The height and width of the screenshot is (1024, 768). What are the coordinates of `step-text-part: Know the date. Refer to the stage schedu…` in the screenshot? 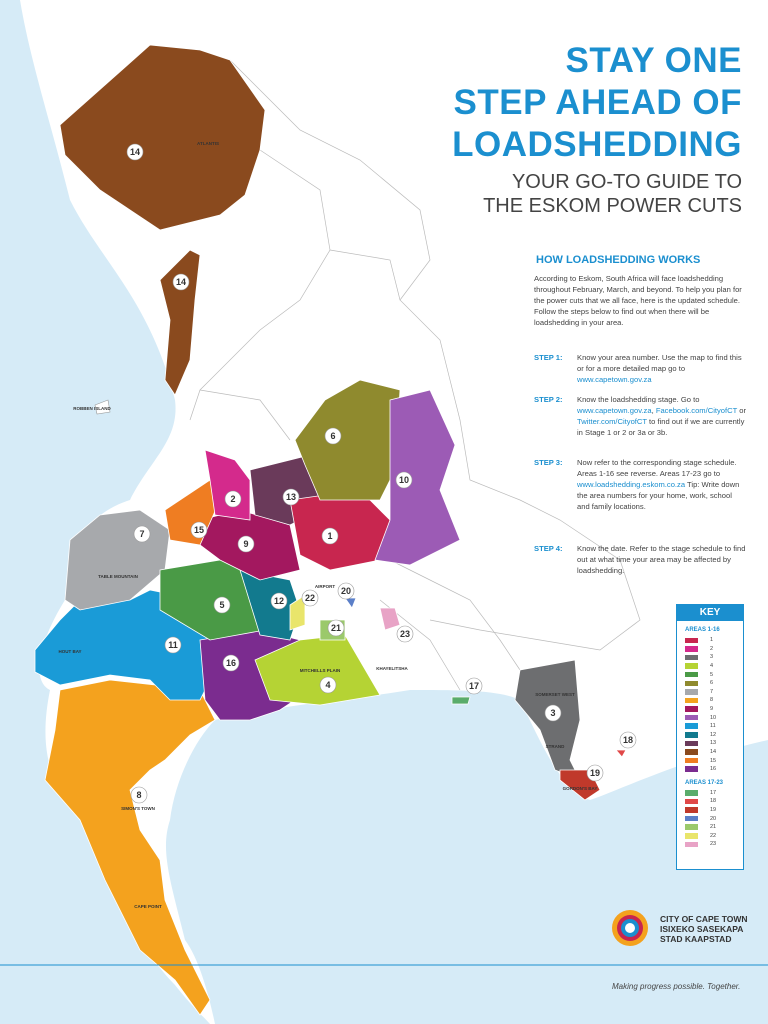 It's located at (661, 559).